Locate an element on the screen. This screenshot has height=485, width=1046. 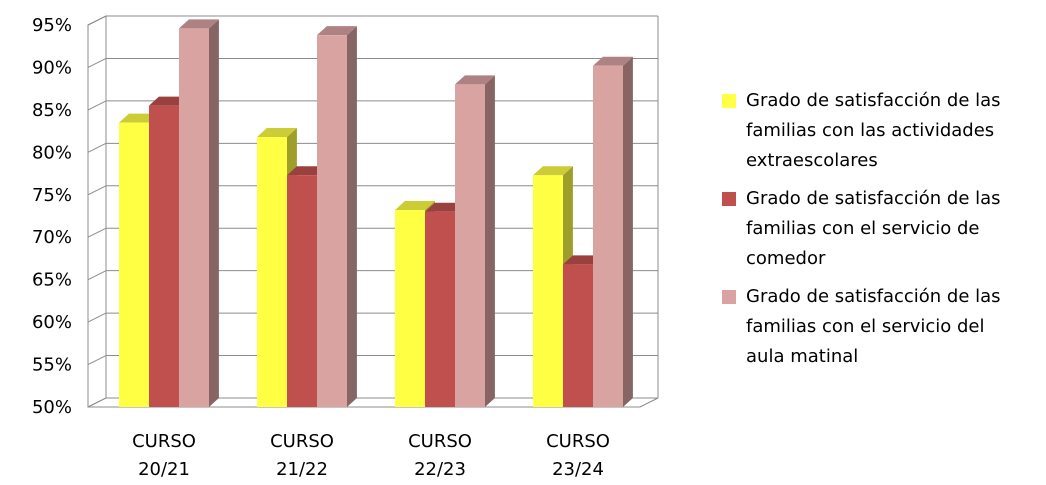
y-tick-label: 95% is located at coordinates (52, 25).